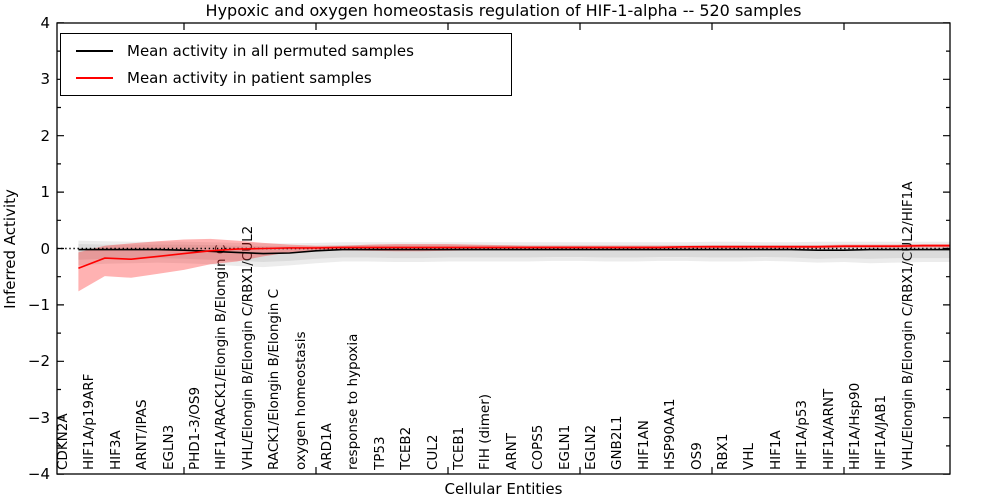 This screenshot has height=500, width=1000. What do you see at coordinates (538, 447) in the screenshot?
I see `x-tick-label: COPS5` at bounding box center [538, 447].